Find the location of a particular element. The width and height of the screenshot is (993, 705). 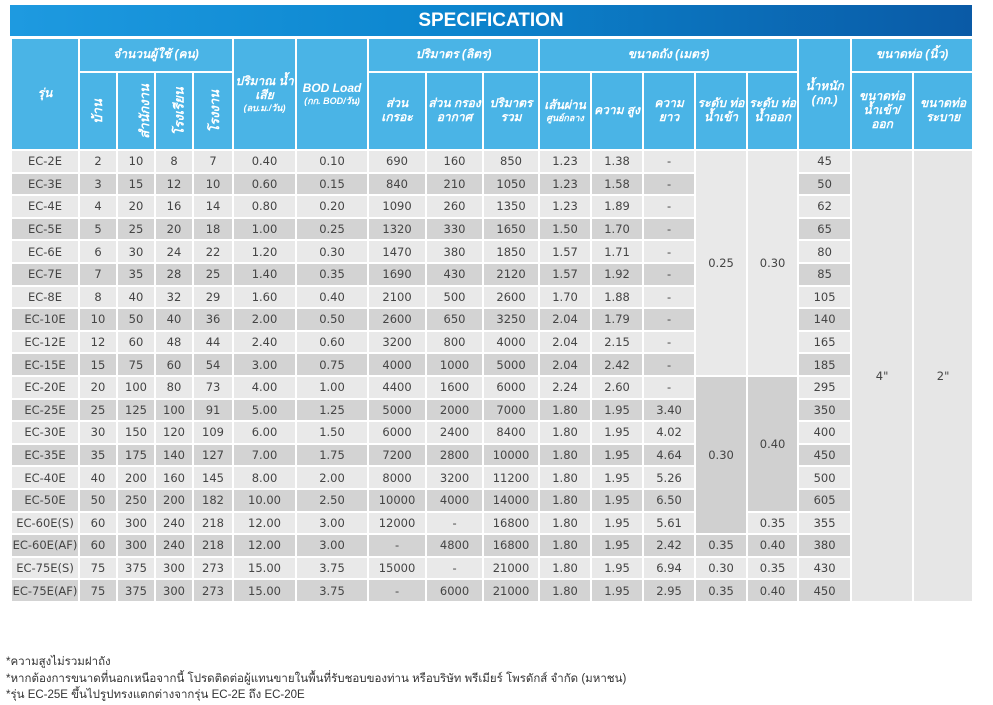

header-bod: BOD Load (กก. BOD/วัน) is located at coordinates (332, 94).